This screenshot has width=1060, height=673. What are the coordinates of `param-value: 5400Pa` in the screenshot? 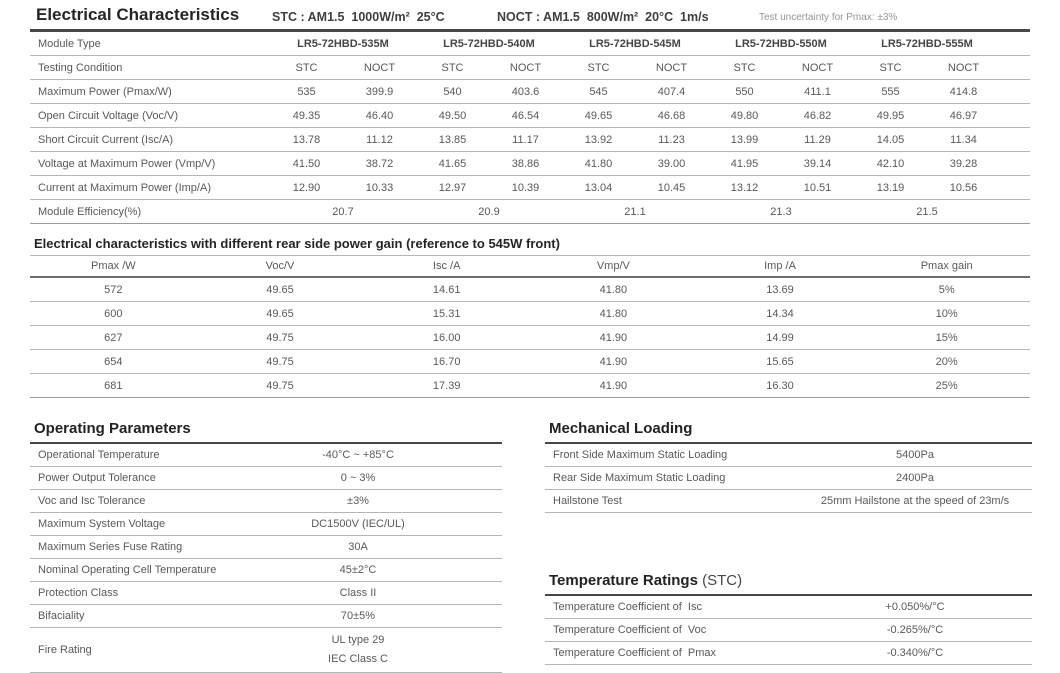 It's located at (915, 455).